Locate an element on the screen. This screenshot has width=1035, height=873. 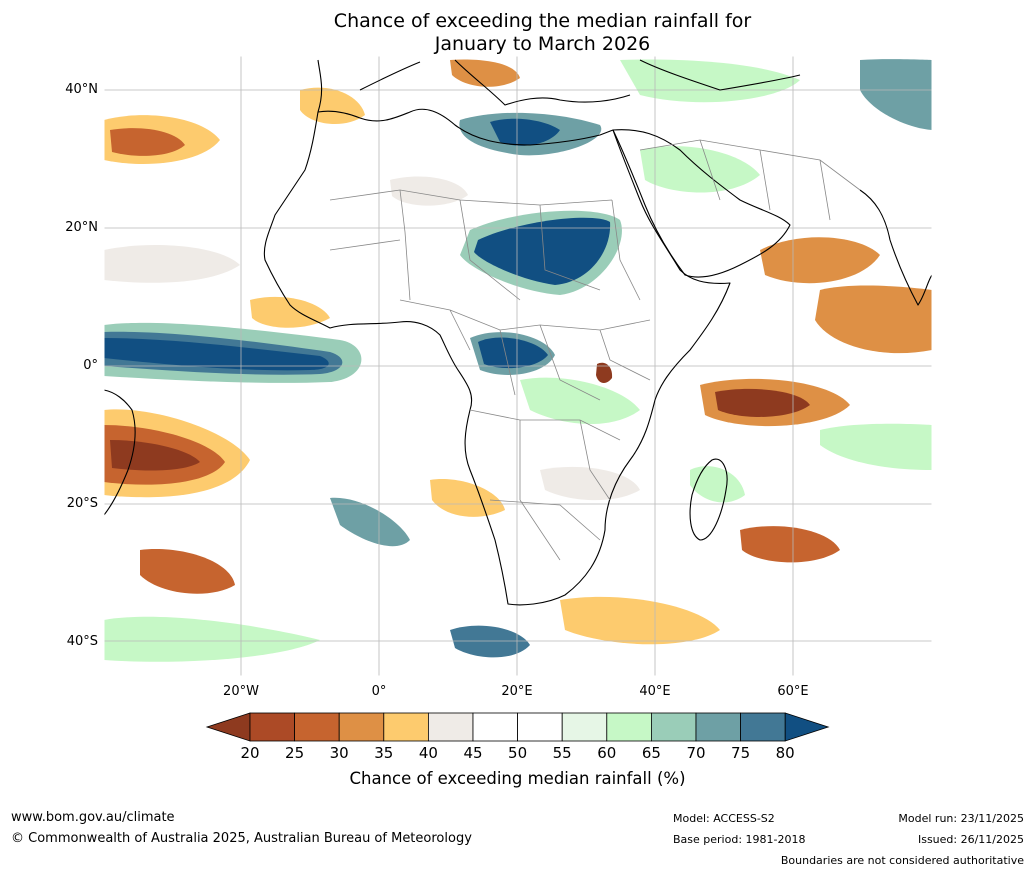
patch-dry-balkans is located at coordinates (485, 73).